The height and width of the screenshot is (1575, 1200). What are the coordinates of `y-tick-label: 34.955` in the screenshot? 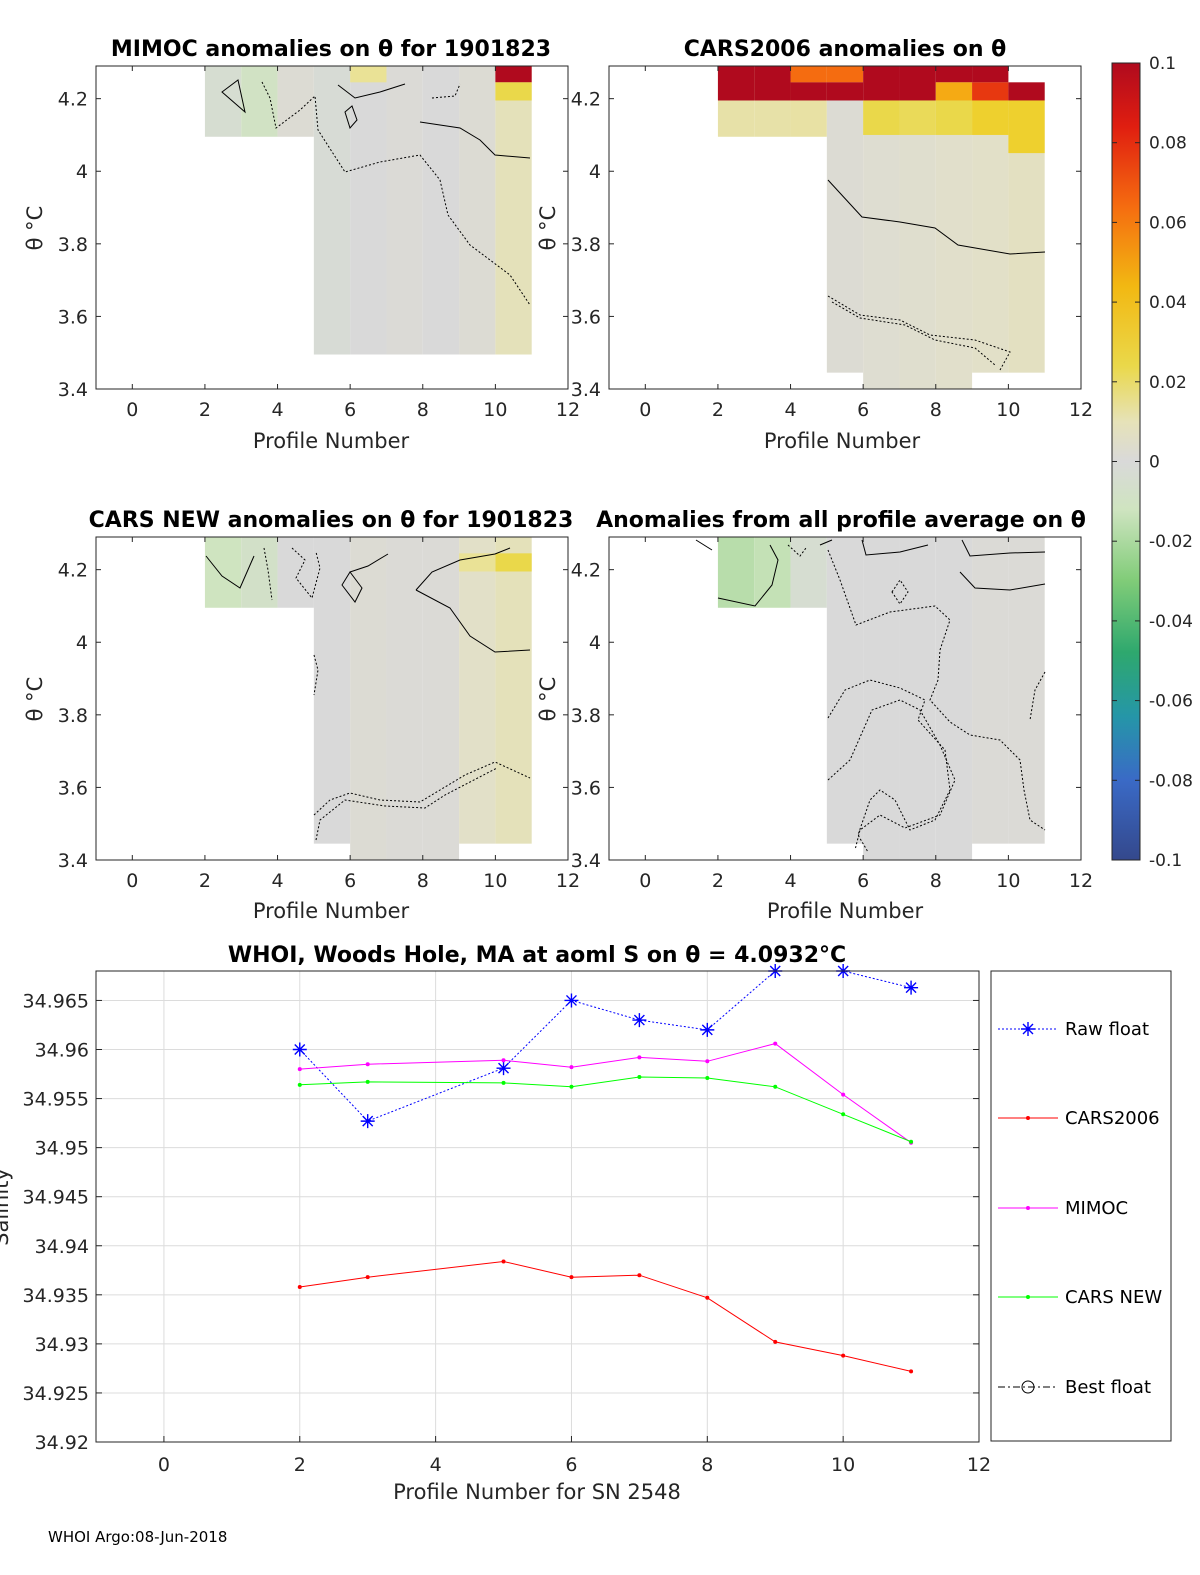 It's located at (56, 1100).